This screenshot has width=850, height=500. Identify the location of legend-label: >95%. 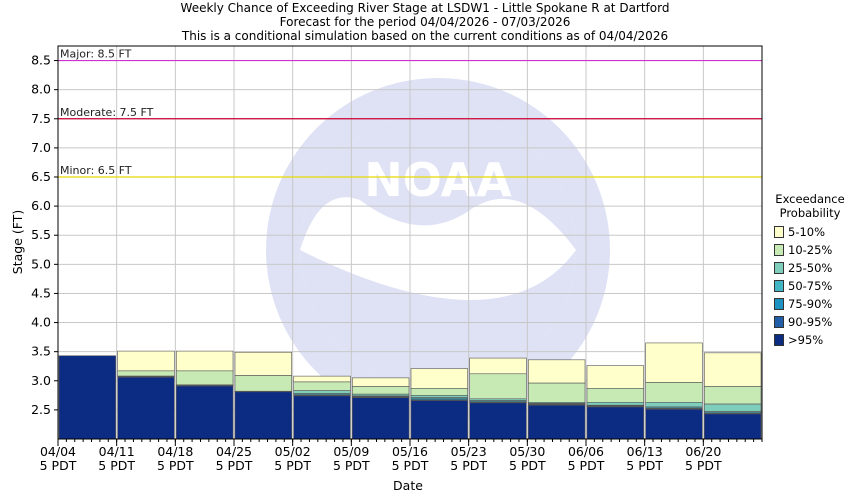
(806, 340).